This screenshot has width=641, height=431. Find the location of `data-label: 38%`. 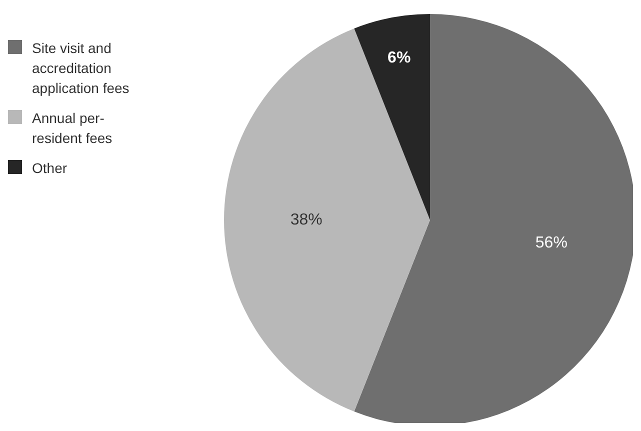

data-label: 38% is located at coordinates (306, 220).